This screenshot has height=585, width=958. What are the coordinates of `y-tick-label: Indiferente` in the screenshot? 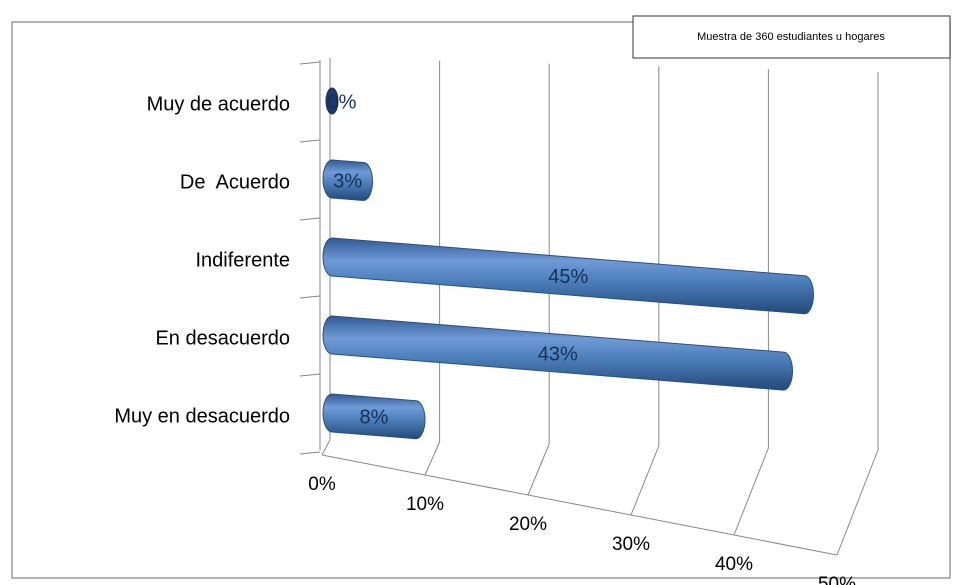 It's located at (242, 260).